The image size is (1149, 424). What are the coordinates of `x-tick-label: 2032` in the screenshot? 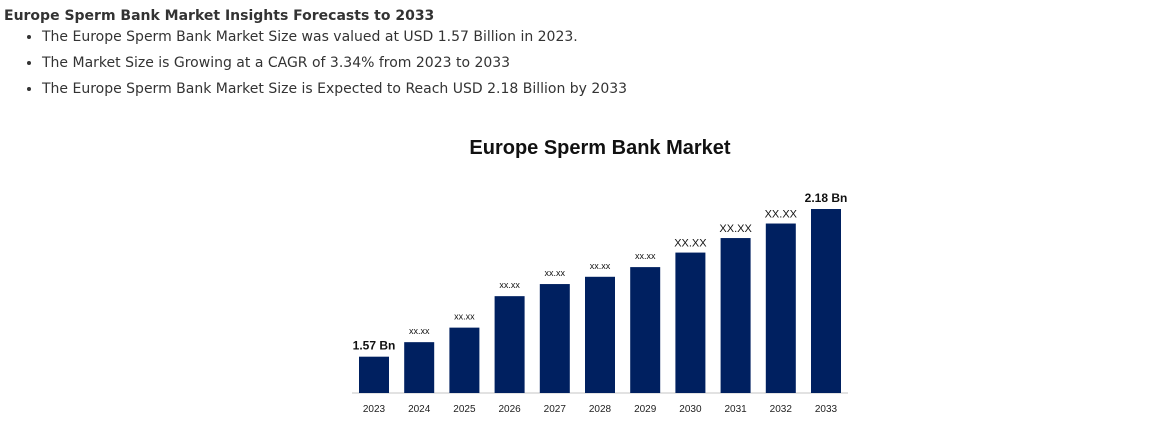 It's located at (781, 409).